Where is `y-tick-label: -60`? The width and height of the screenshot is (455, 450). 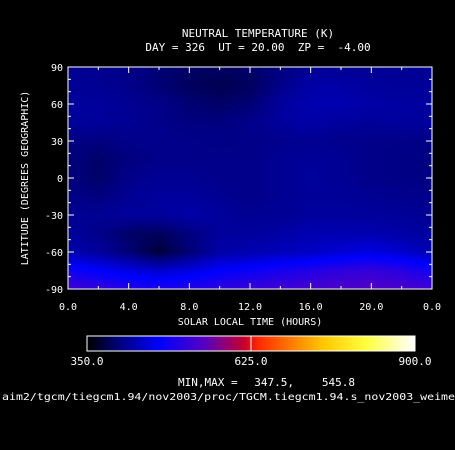
y-tick-label: -60 is located at coordinates (54, 253).